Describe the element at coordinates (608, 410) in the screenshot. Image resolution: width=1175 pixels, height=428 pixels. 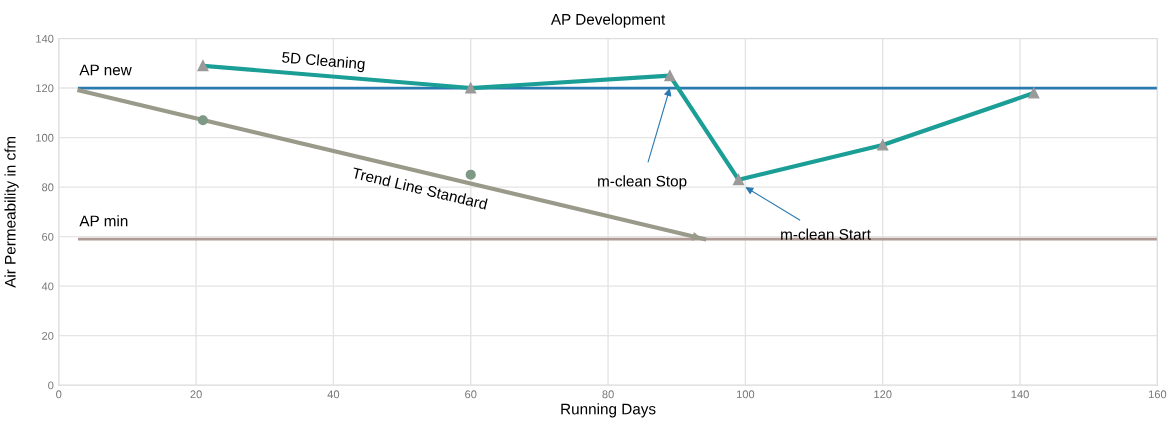
I see `x-axis-title: Running Days` at that location.